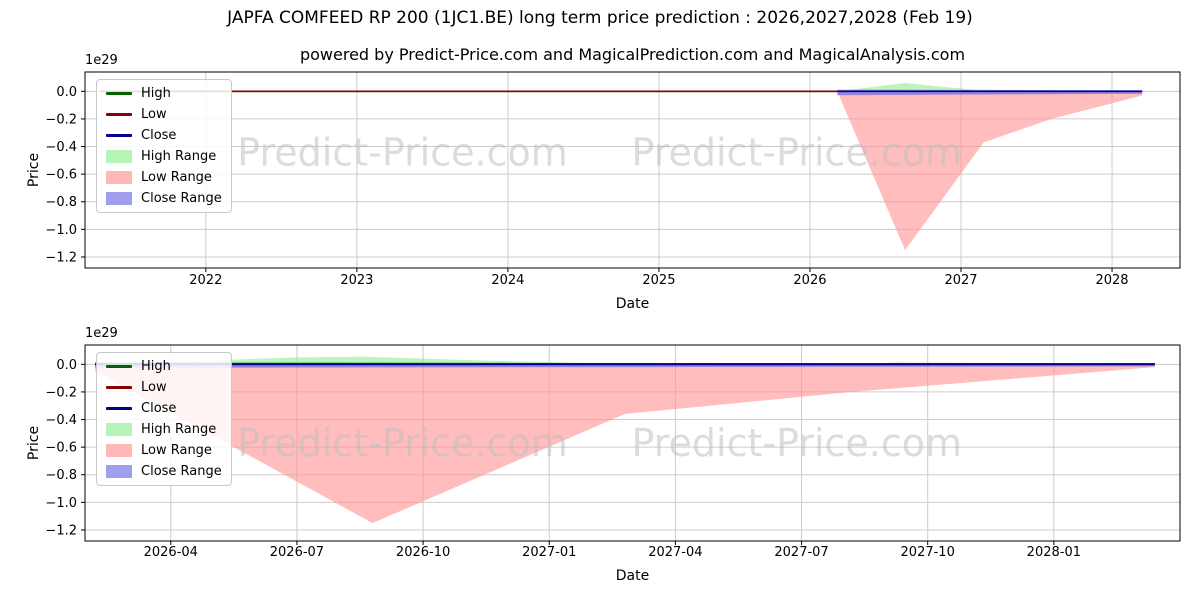  What do you see at coordinates (423, 552) in the screenshot?
I see `x-tick-label: 2026-10` at bounding box center [423, 552].